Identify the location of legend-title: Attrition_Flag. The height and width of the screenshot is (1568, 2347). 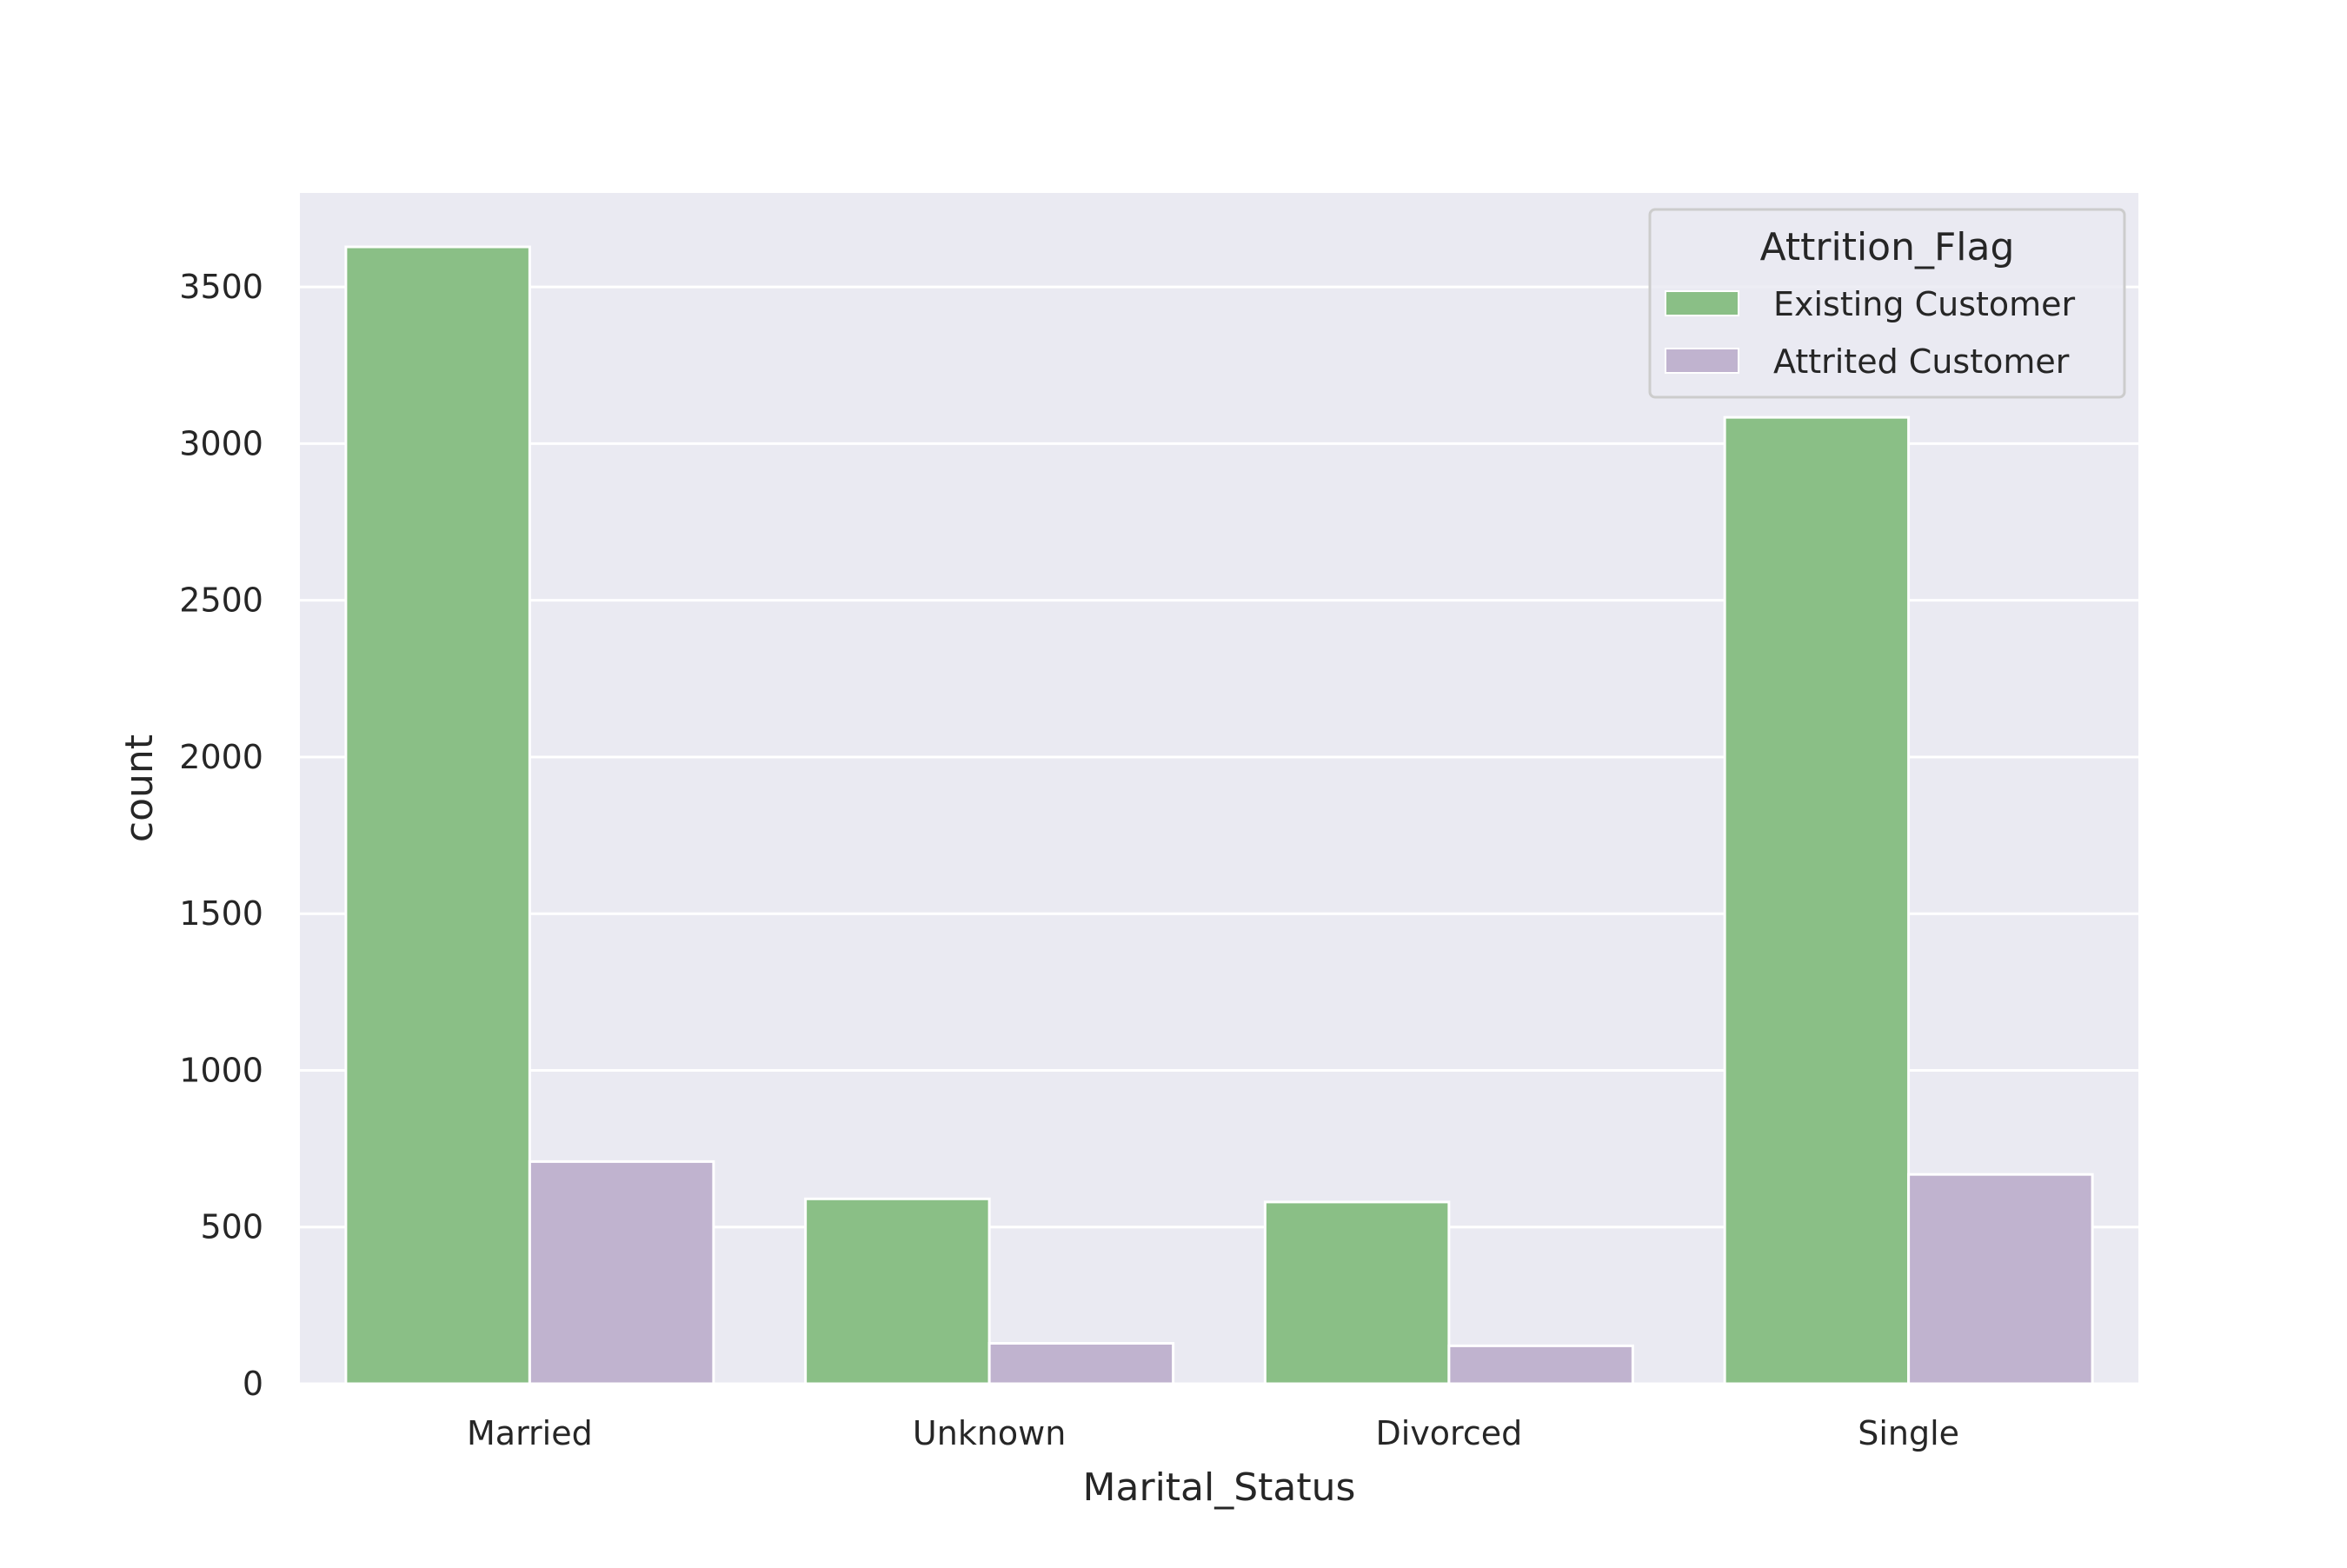
(1887, 247).